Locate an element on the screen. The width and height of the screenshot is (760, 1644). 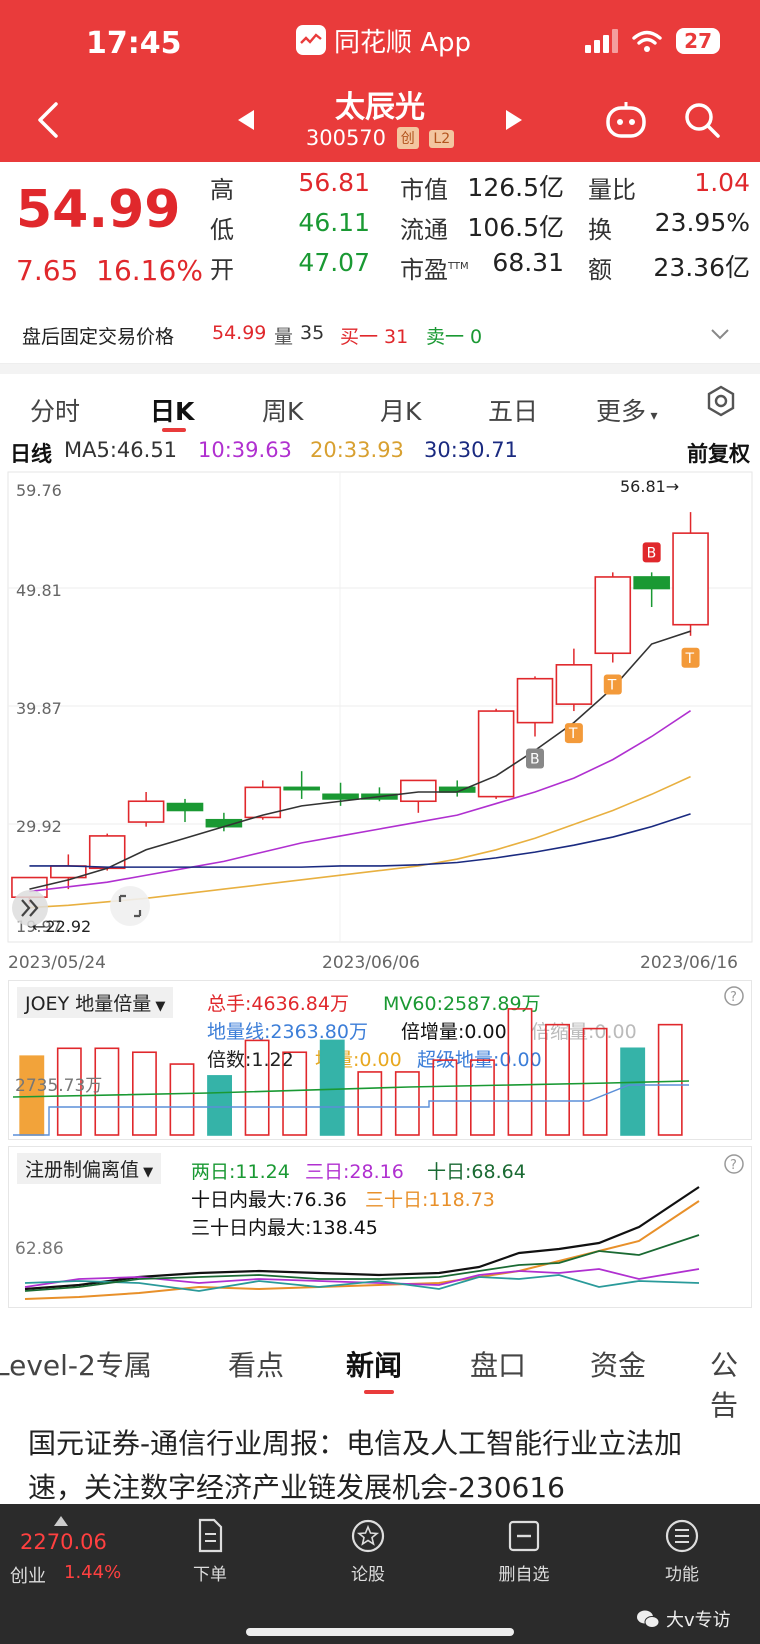
stock-code: 300570 is located at coordinates (346, 138).